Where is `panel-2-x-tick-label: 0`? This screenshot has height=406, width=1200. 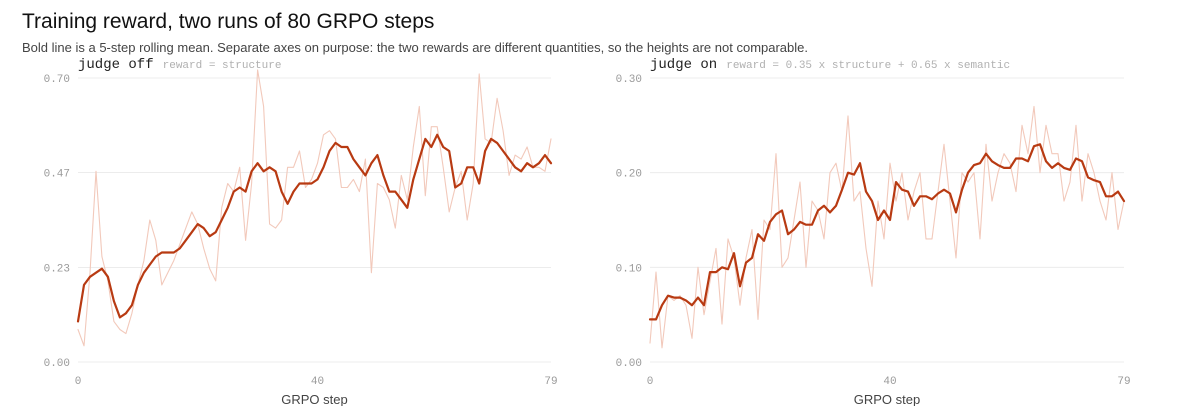 panel-2-x-tick-label: 0 is located at coordinates (650, 382).